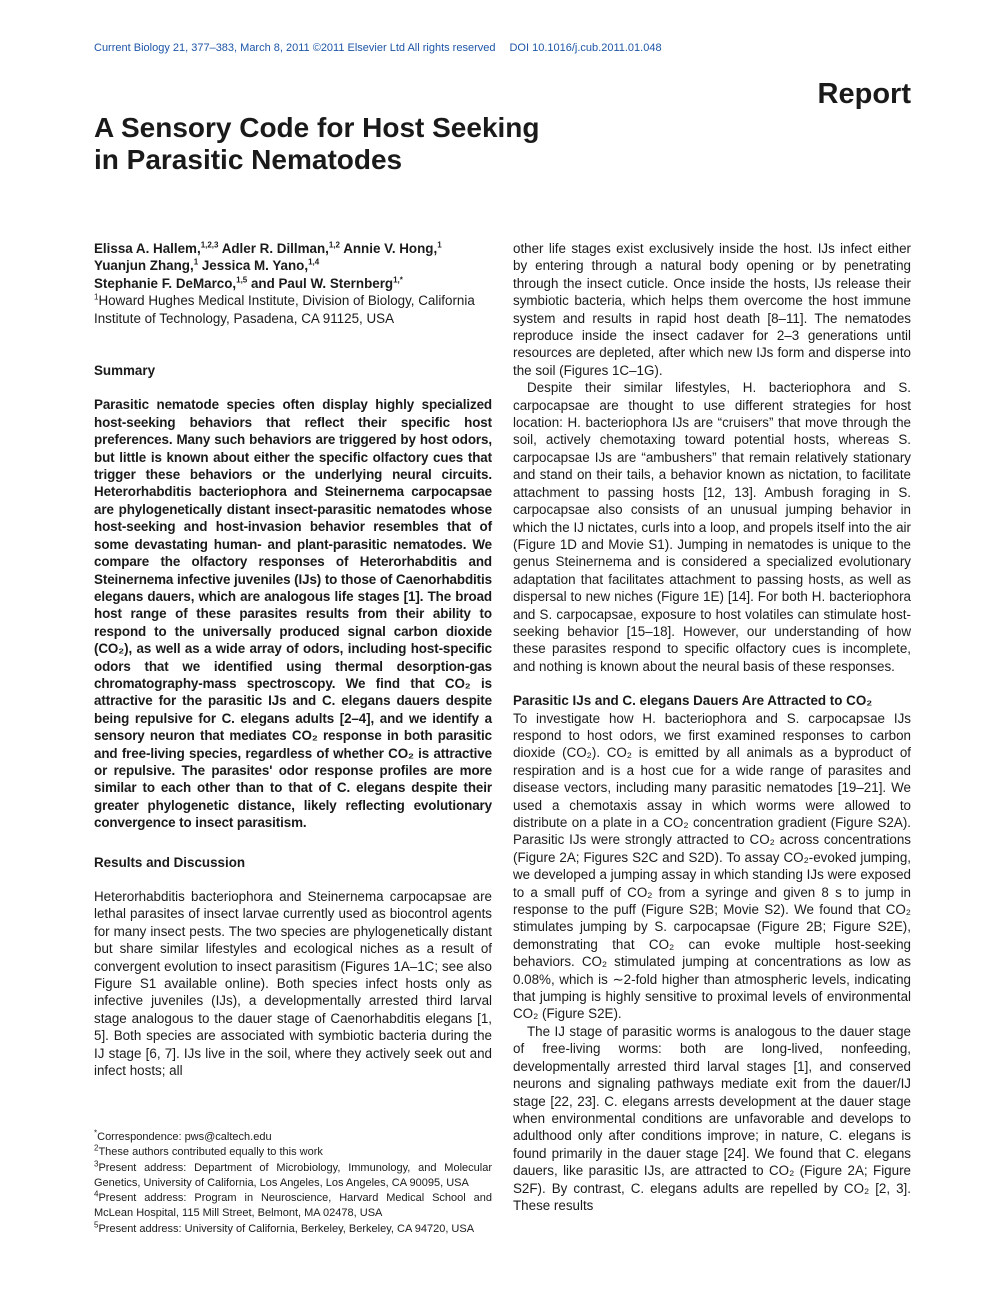  What do you see at coordinates (96, 1194) in the screenshot?
I see `footnote-mark: 4` at bounding box center [96, 1194].